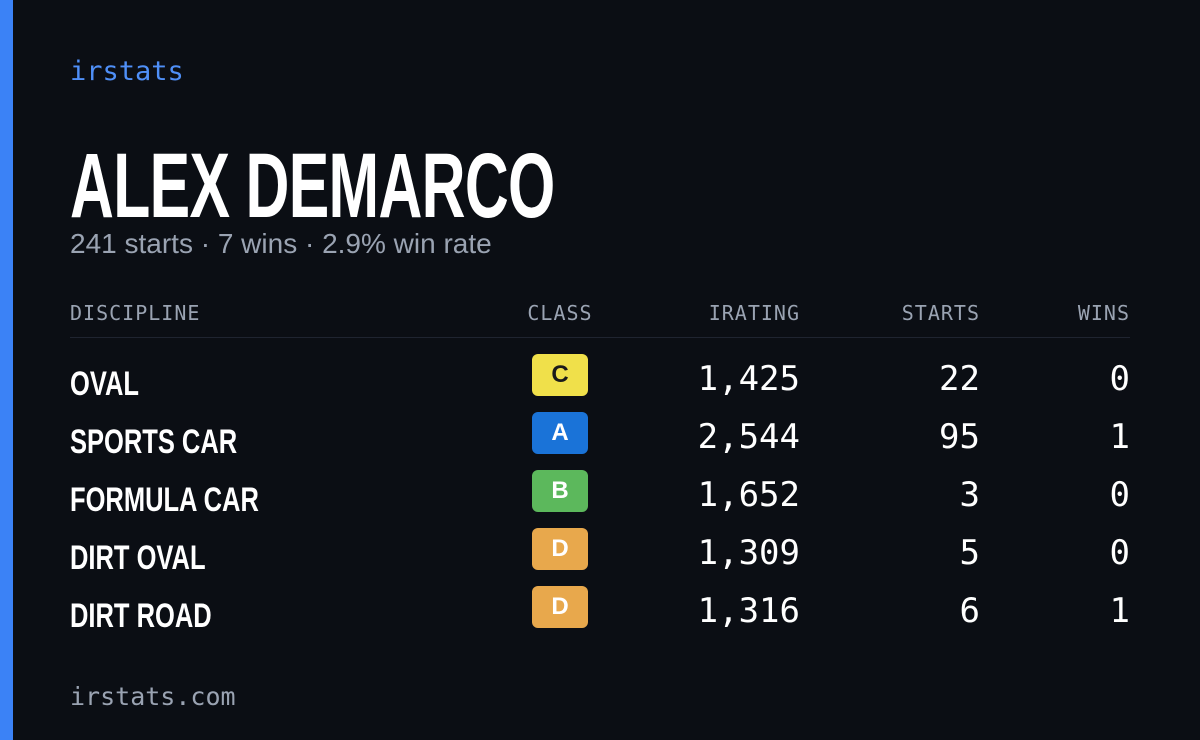 The height and width of the screenshot is (740, 1200). I want to click on starts: 6, so click(969, 611).